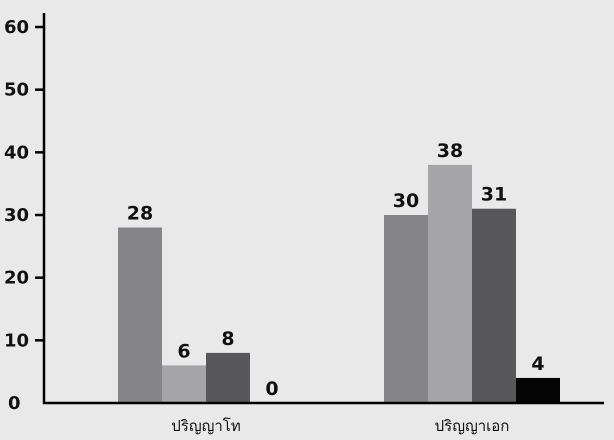  What do you see at coordinates (271, 389) in the screenshot?
I see `data-label-1-4: 0` at bounding box center [271, 389].